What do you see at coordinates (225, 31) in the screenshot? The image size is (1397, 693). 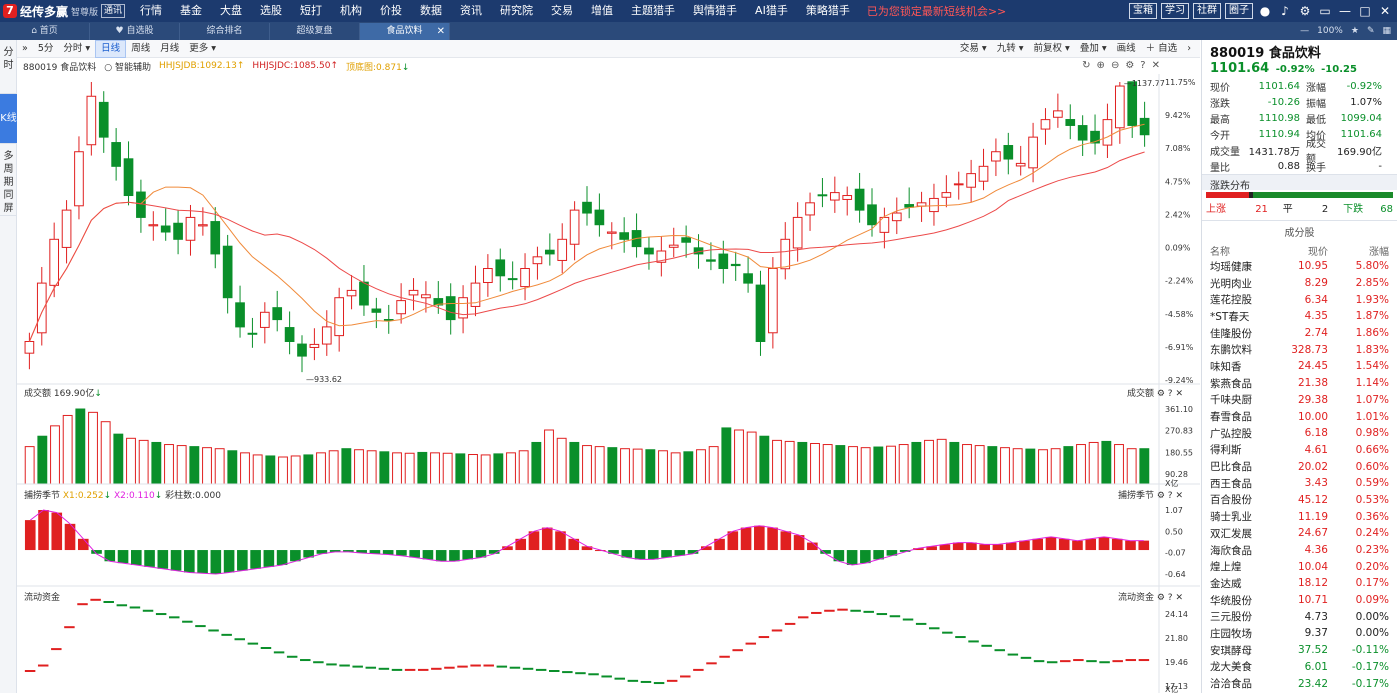 I see `tab-ranking: 综合排名` at bounding box center [225, 31].